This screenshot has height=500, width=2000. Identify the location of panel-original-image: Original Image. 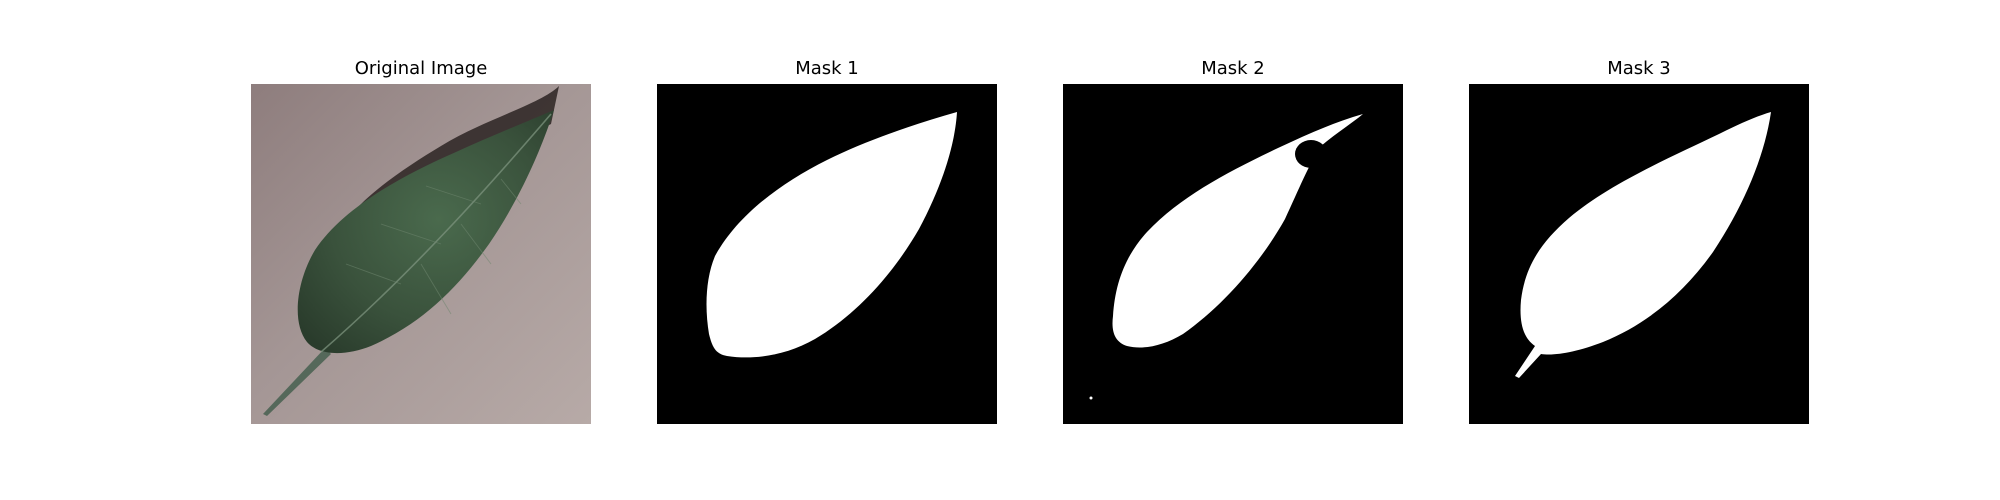
(421, 241).